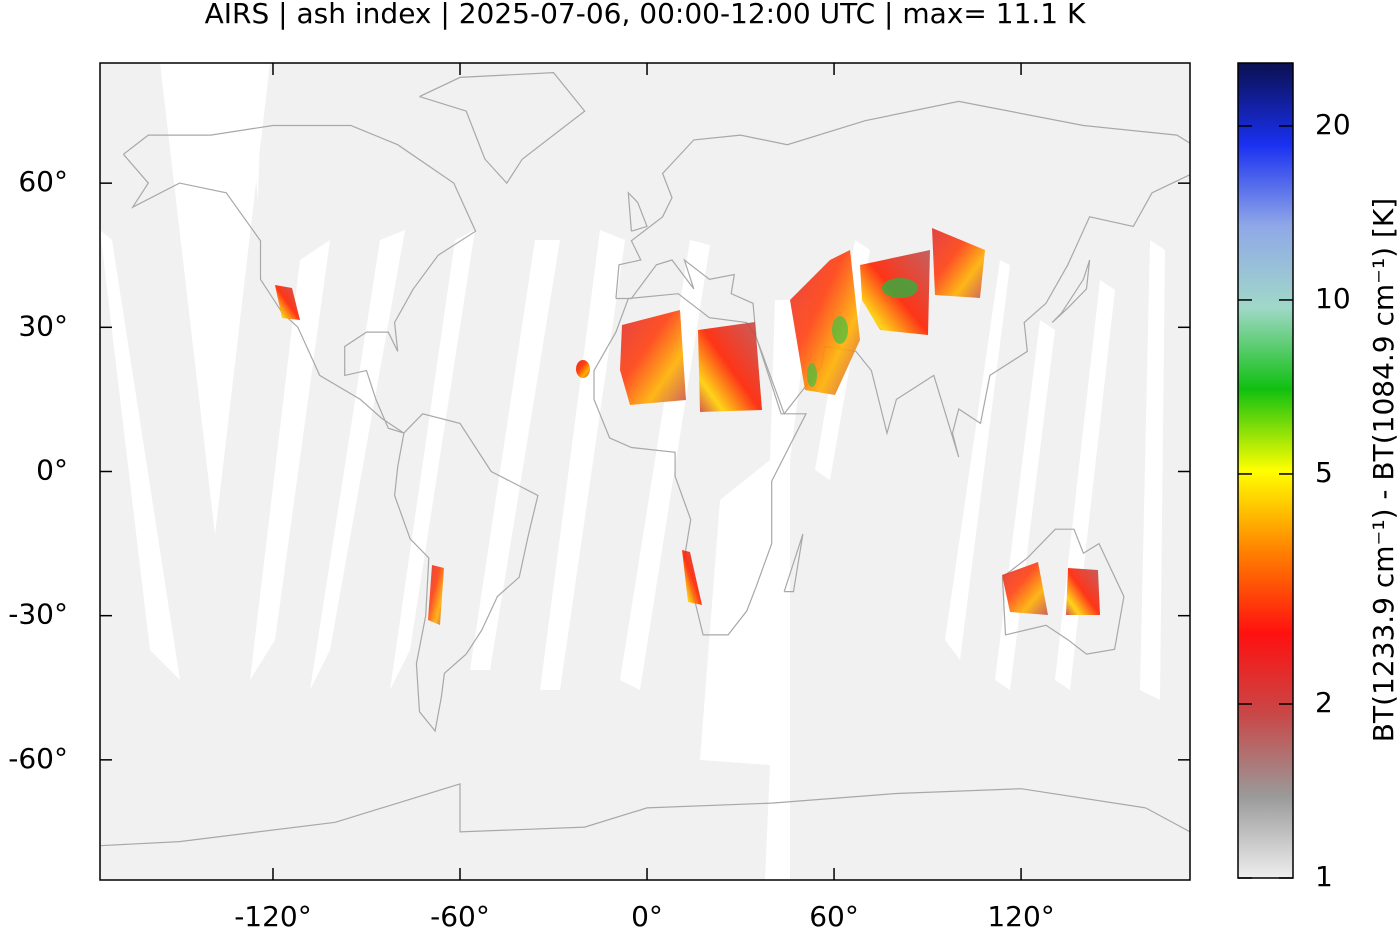 This screenshot has height=930, width=1400. I want to click on colorbar-tick-label: 5, so click(1324, 472).